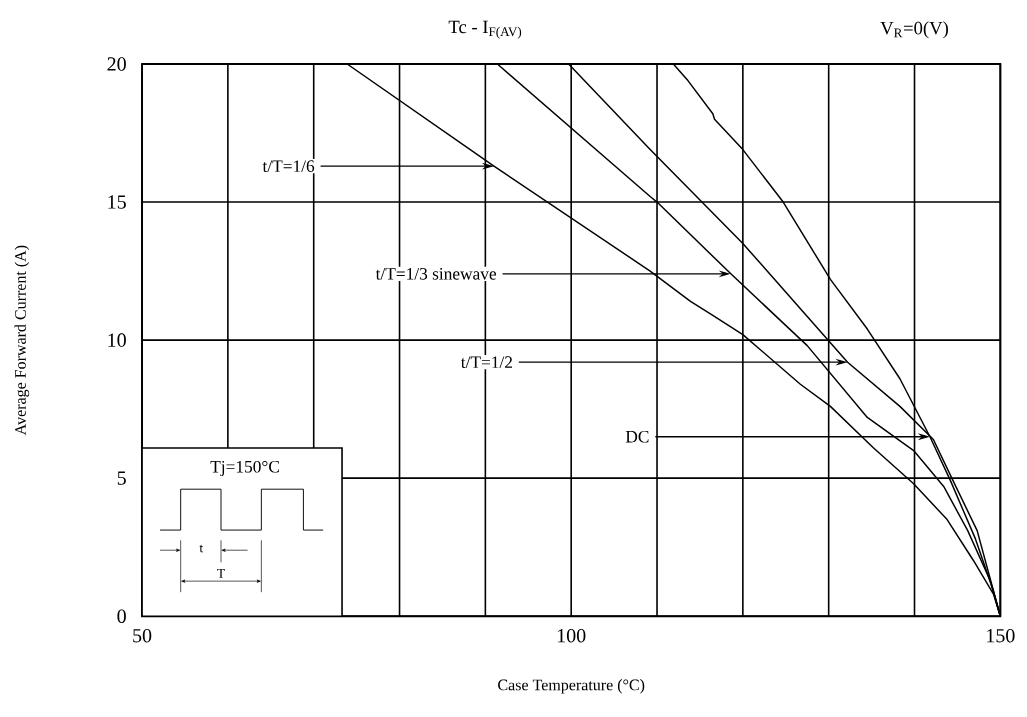  What do you see at coordinates (637, 436) in the screenshot?
I see `annotation: DC` at bounding box center [637, 436].